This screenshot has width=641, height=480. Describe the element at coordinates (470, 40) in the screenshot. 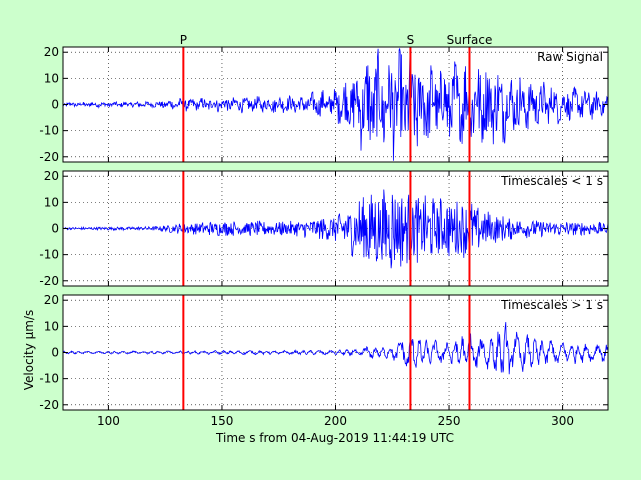

I see `phase-marker-label: Surface` at that location.